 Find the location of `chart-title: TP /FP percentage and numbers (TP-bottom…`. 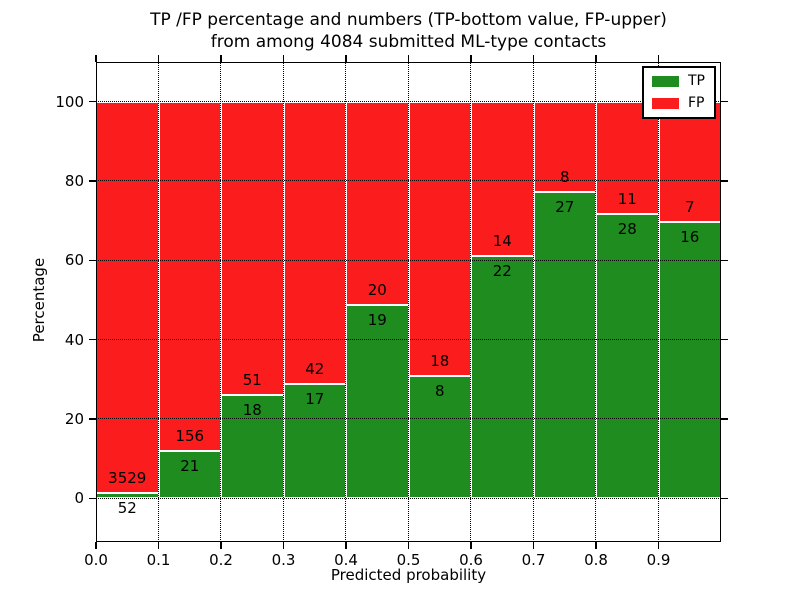

chart-title: TP /FP percentage and numbers (TP-bottom… is located at coordinates (408, 31).